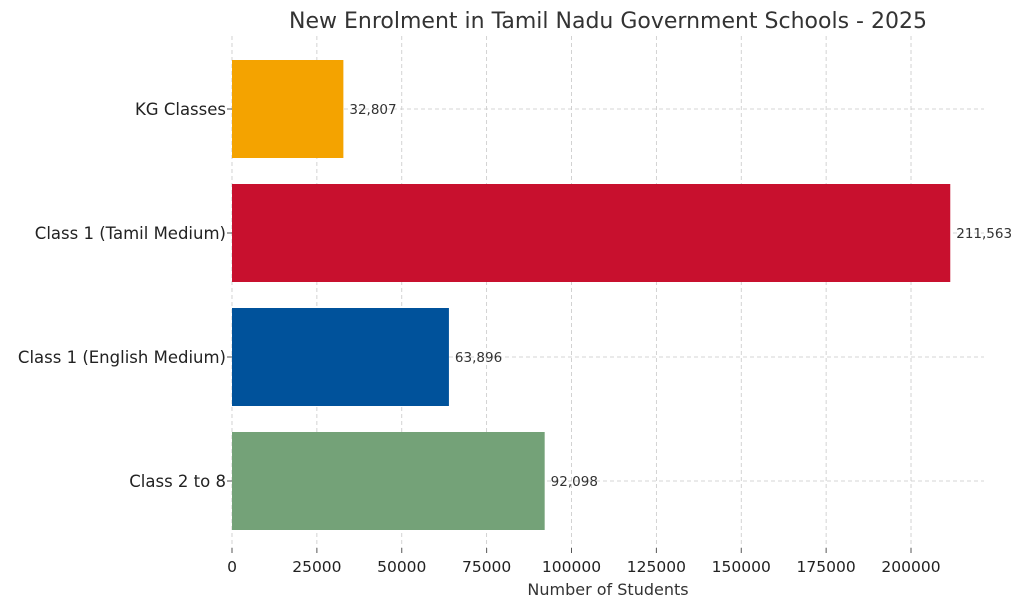 The height and width of the screenshot is (609, 1024). What do you see at coordinates (372, 110) in the screenshot?
I see `bar-value-label: 32,807` at bounding box center [372, 110].